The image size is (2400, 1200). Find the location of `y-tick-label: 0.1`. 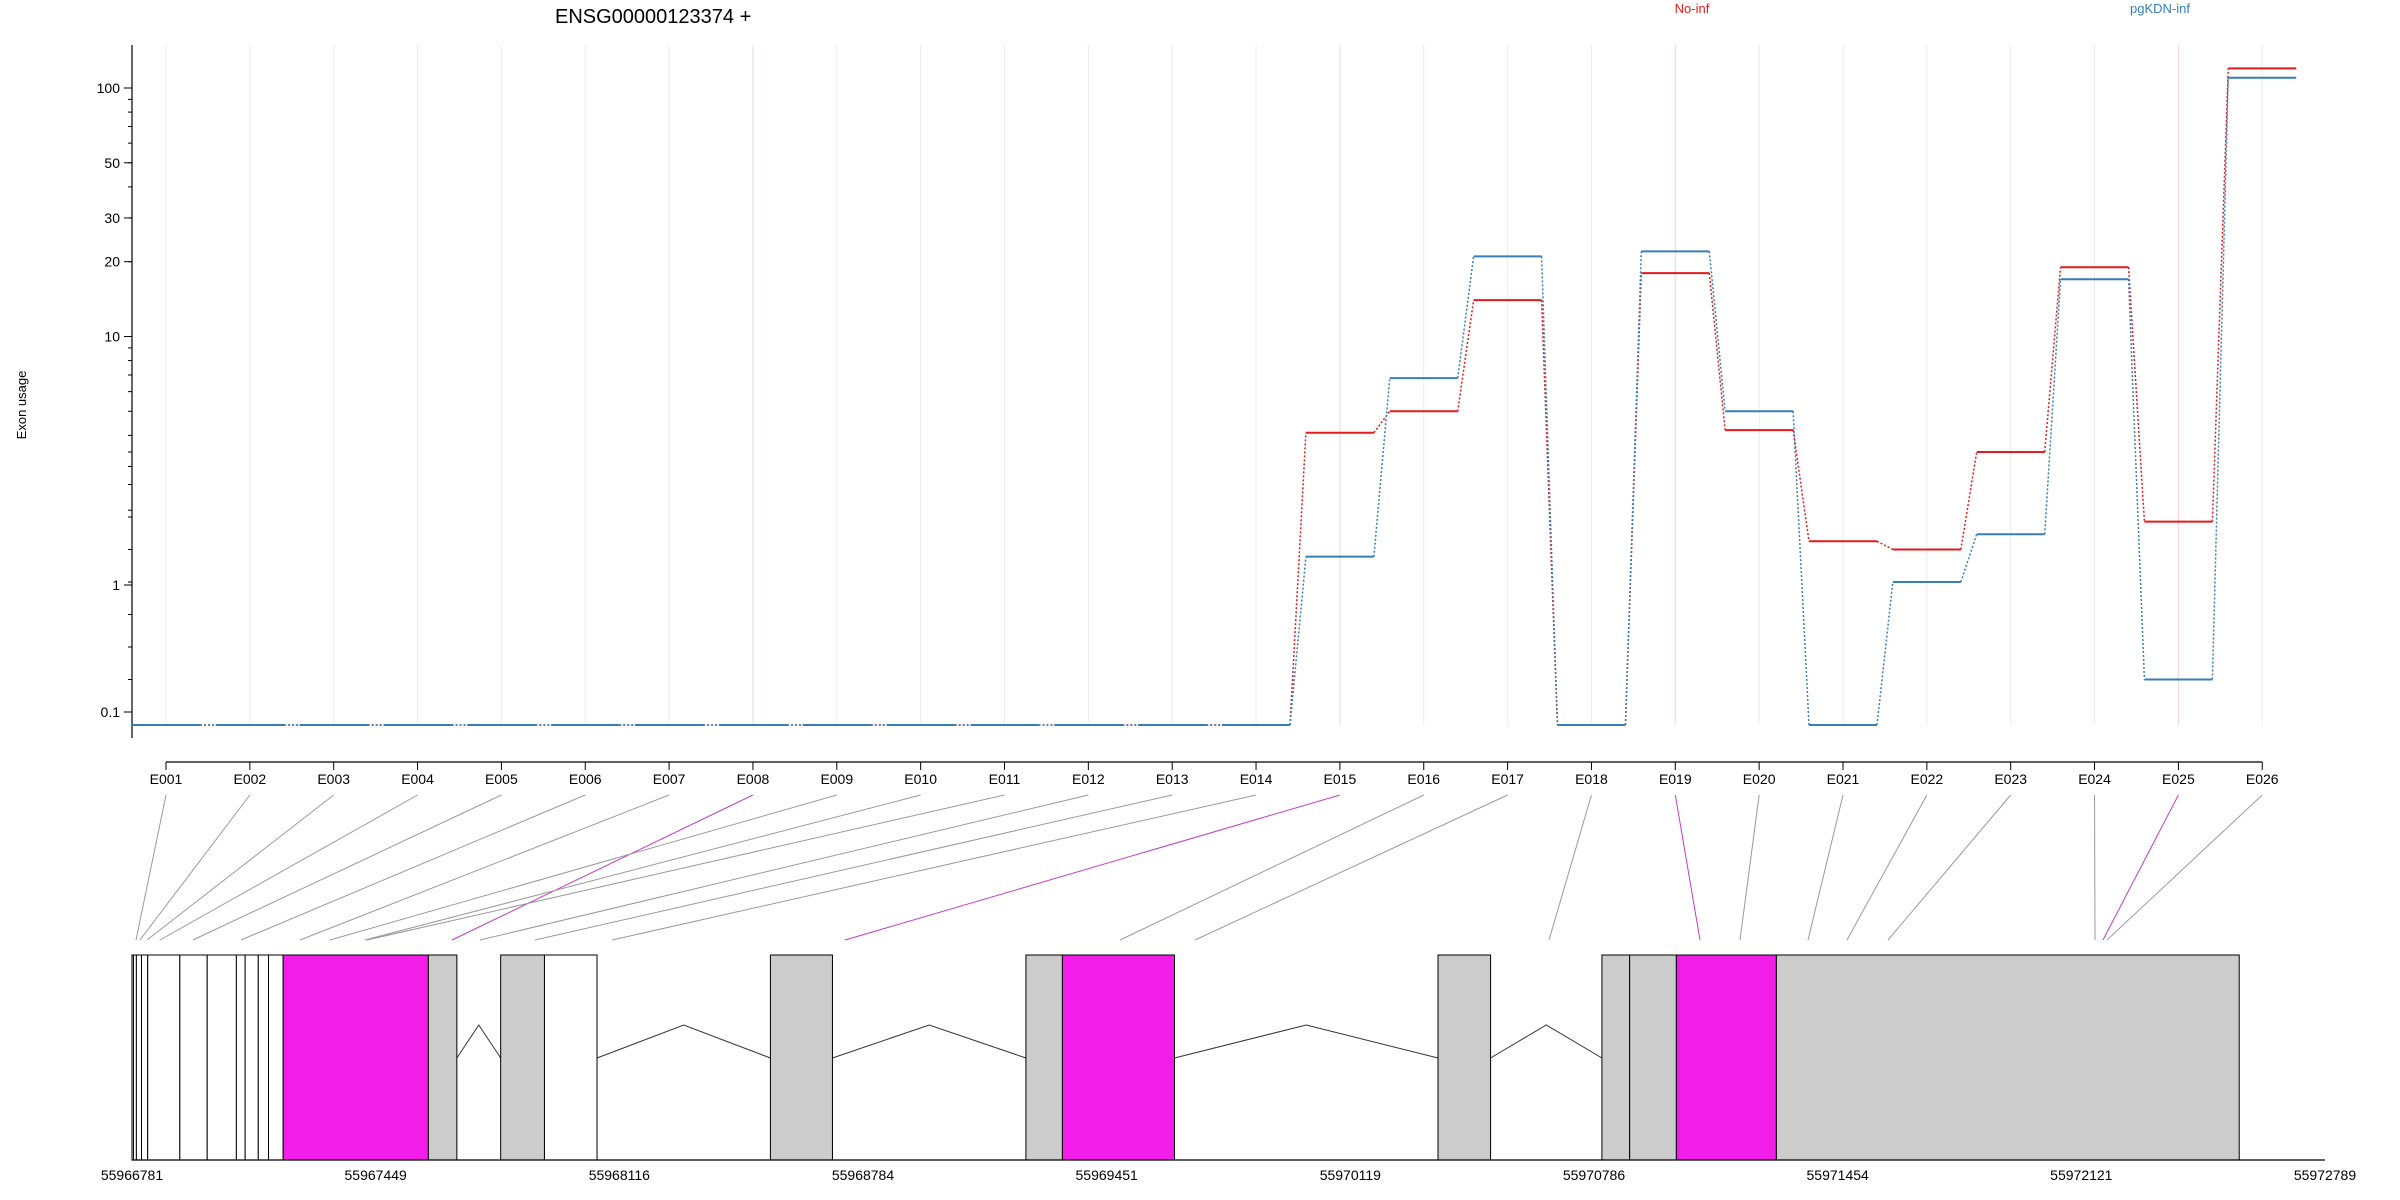

y-tick-label: 0.1 is located at coordinates (111, 712).